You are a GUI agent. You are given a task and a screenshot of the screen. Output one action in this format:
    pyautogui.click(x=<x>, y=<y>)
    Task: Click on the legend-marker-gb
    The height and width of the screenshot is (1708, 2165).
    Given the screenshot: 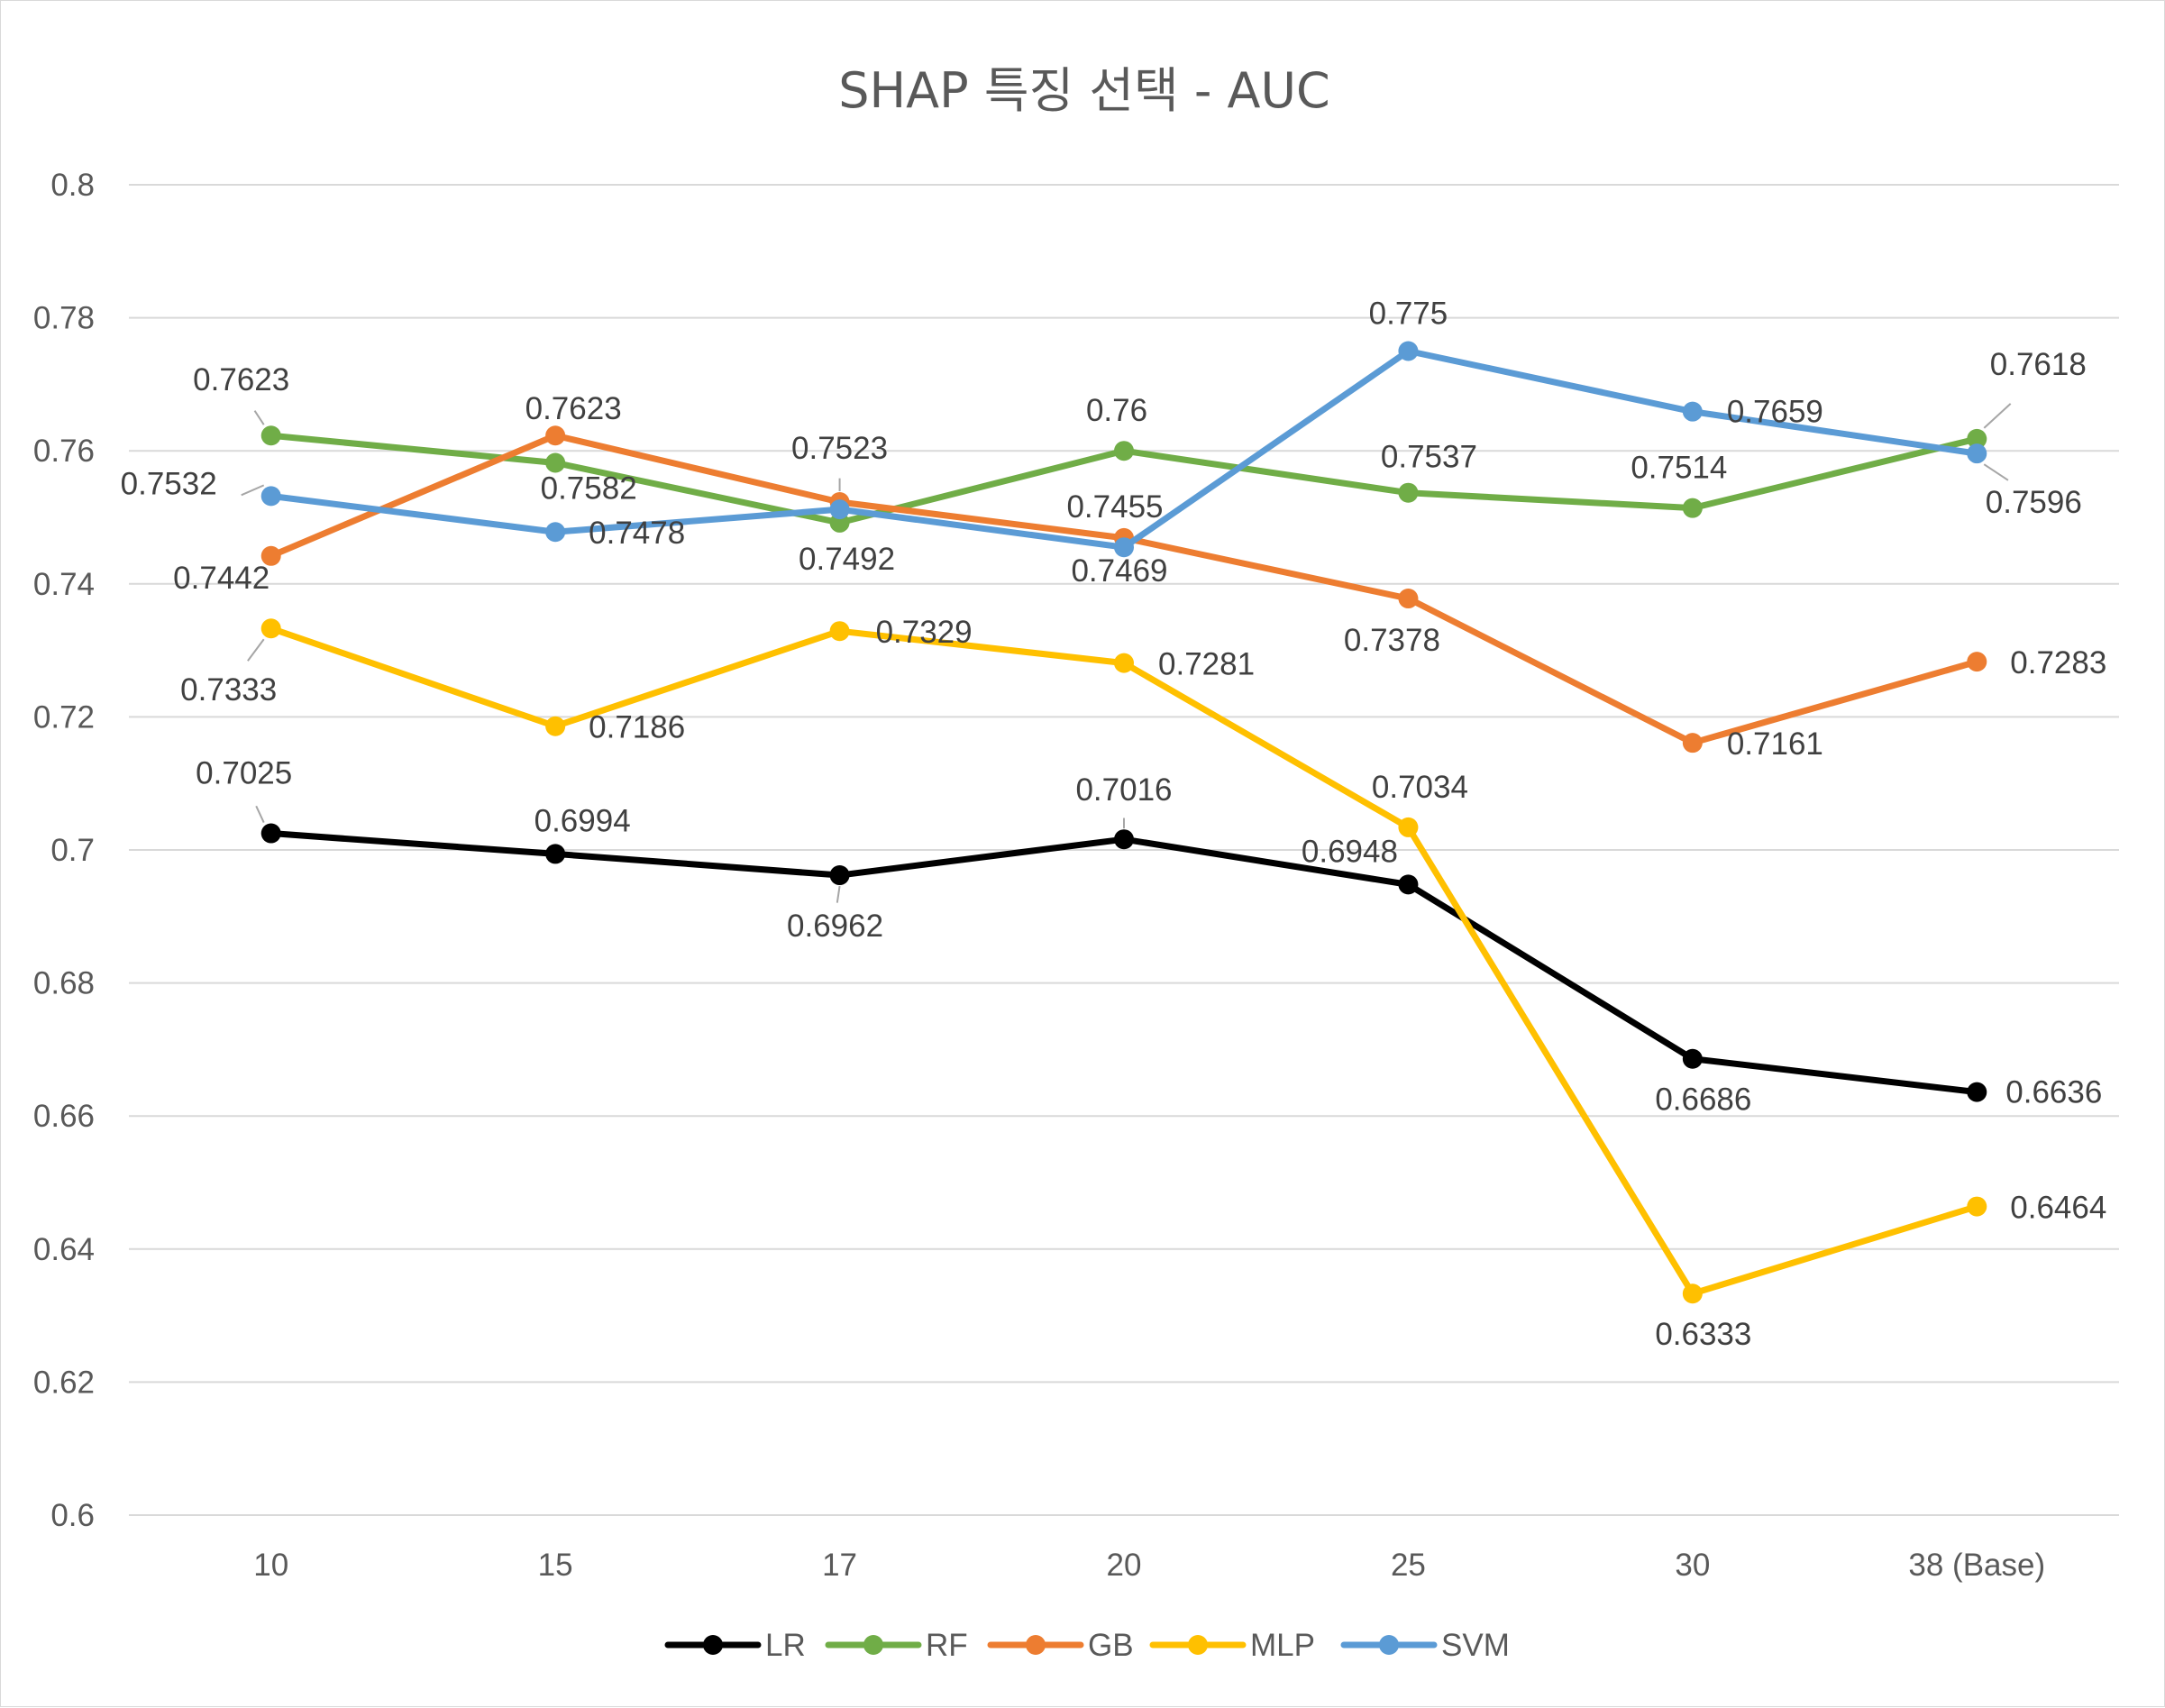 What is the action you would take?
    pyautogui.click(x=1036, y=1645)
    